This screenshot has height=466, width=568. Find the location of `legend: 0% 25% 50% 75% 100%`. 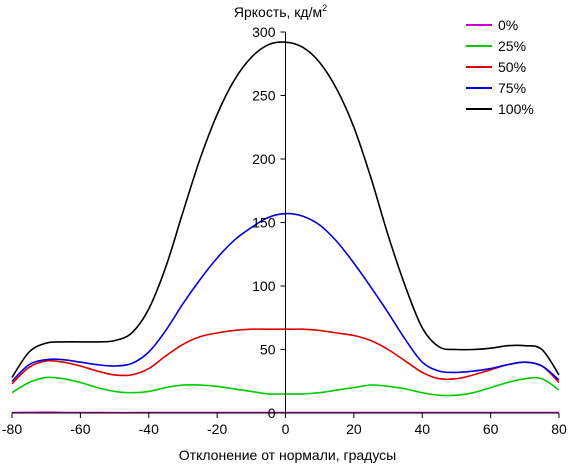

legend: 0% 25% 50% 75% 100% is located at coordinates (500, 67).